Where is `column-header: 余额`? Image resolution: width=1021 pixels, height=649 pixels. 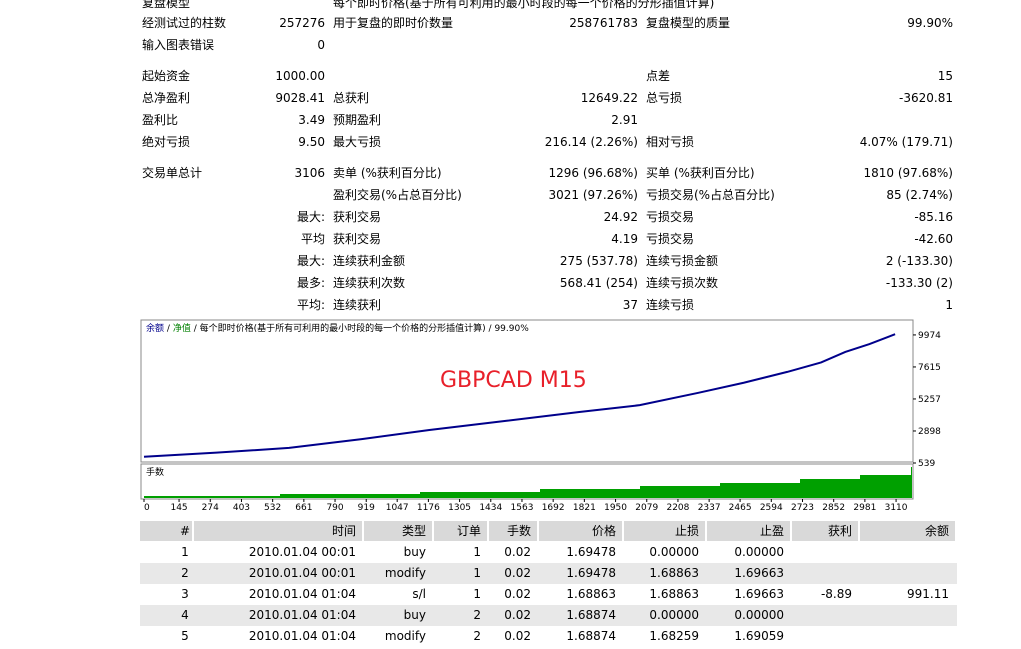 column-header: 余额 is located at coordinates (936, 531).